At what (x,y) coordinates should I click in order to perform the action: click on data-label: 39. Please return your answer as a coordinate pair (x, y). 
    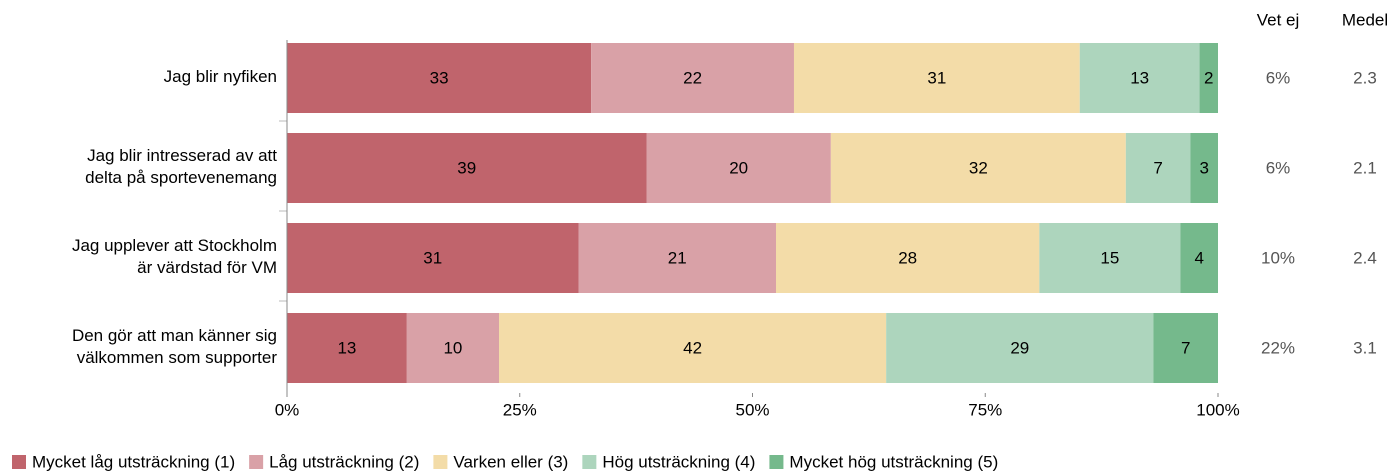
    Looking at the image, I should click on (466, 167).